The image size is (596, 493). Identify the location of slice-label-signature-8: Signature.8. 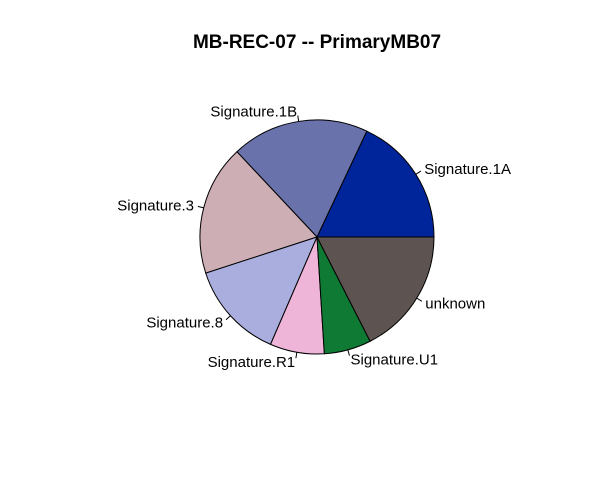
(184, 322).